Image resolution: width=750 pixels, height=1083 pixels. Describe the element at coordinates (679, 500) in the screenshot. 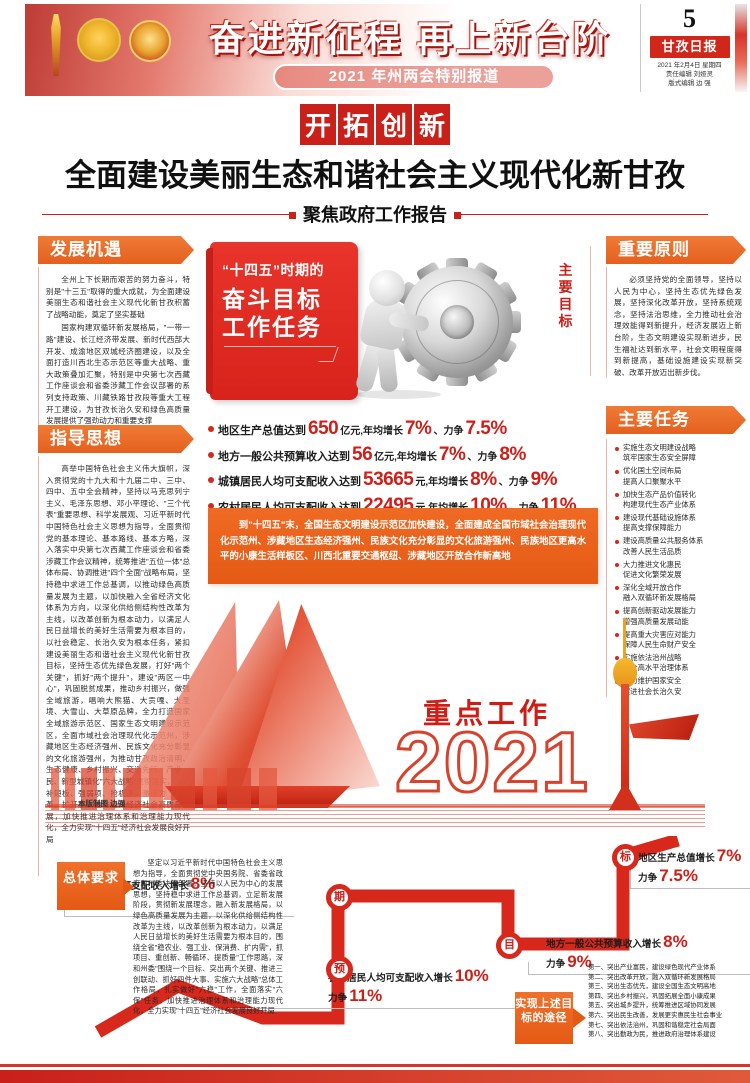

I see `task-item: 加快生态产品价值转化 构建现代生态产业体系` at that location.